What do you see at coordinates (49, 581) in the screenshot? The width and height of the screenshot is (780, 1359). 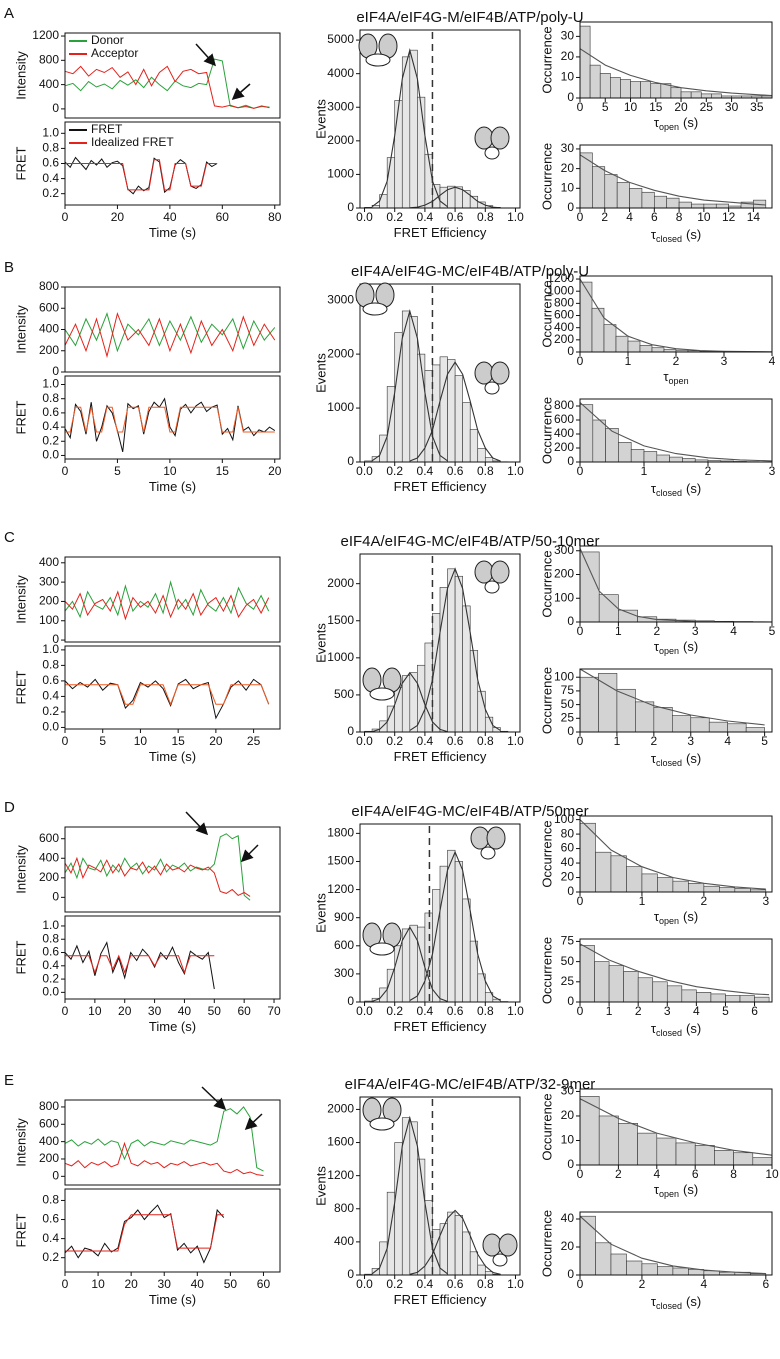 I see `y-tick-label: 300` at bounding box center [49, 581].